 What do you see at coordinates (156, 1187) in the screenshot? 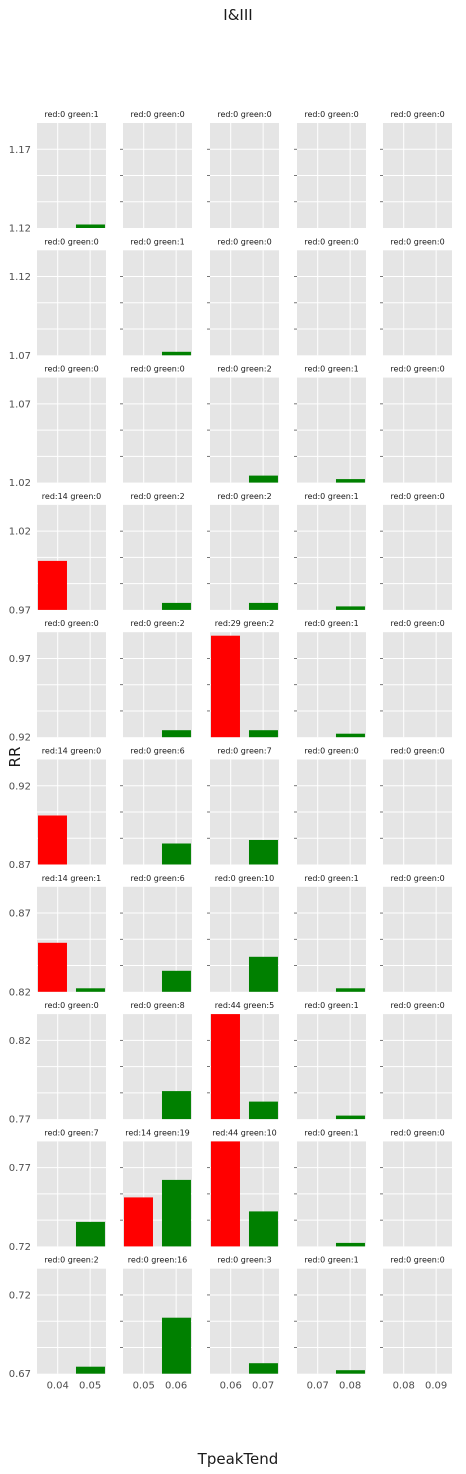
I see `panel: red:14 green:19` at bounding box center [156, 1187].